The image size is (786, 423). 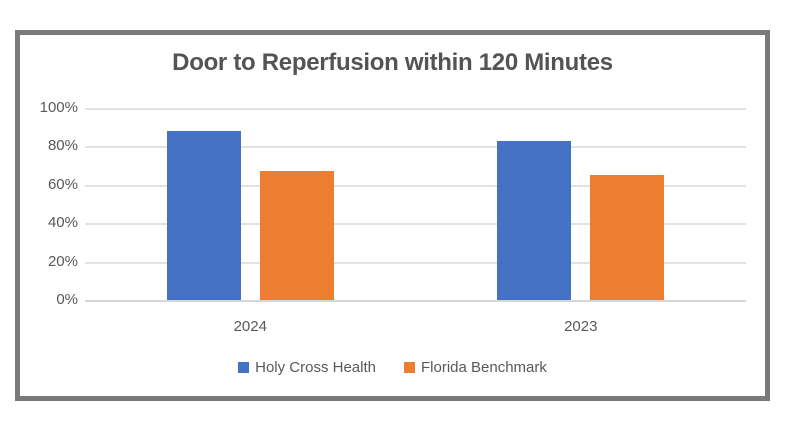 What do you see at coordinates (534, 220) in the screenshot?
I see `bar-holy-cross-health-2023` at bounding box center [534, 220].